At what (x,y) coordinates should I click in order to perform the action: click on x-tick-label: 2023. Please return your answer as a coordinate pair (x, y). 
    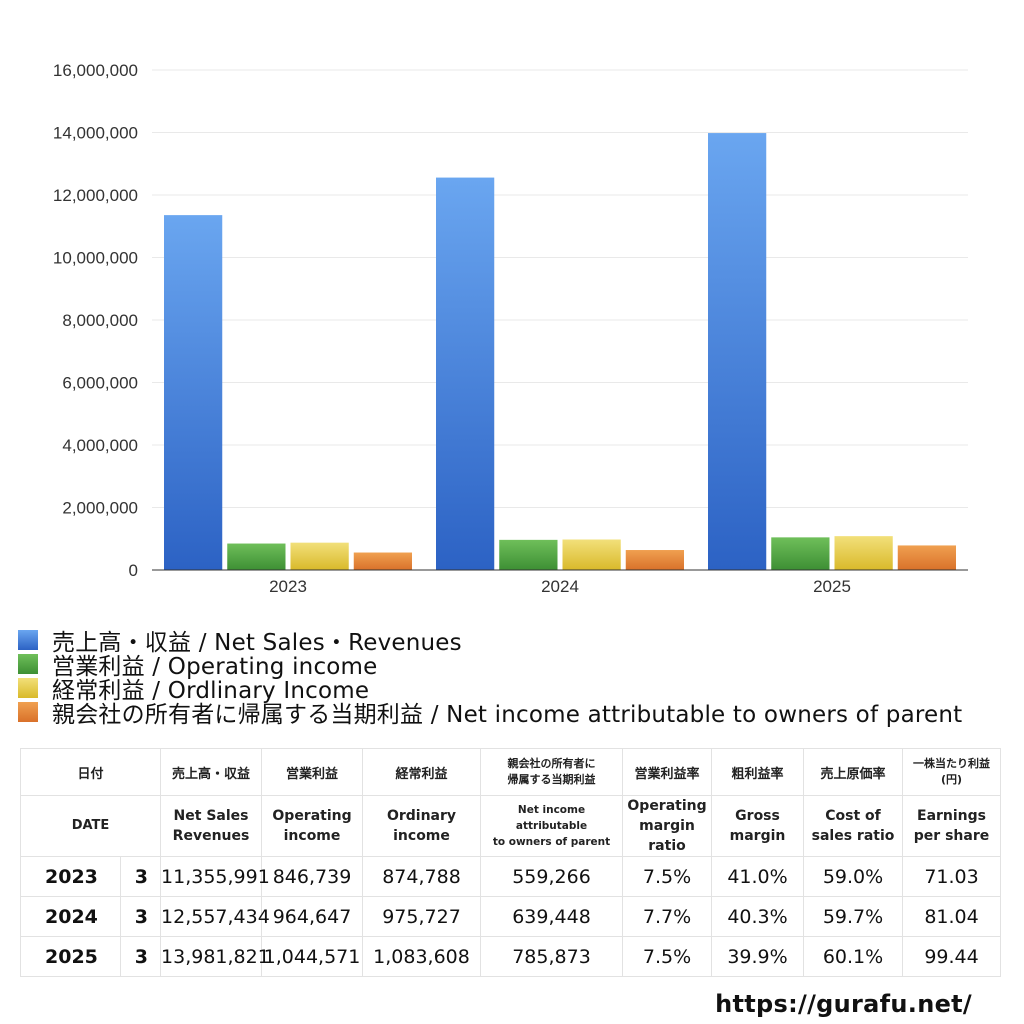
    Looking at the image, I should click on (288, 586).